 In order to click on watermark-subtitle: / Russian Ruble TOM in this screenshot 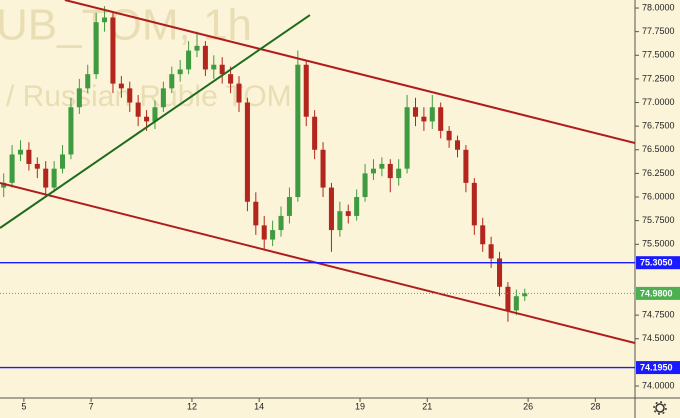, I will do `click(149, 96)`.